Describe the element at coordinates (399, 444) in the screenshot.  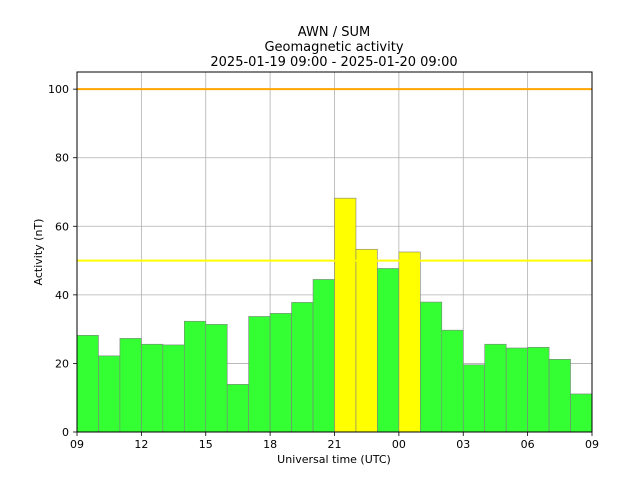
I see `x-tick-label-5: 00` at that location.